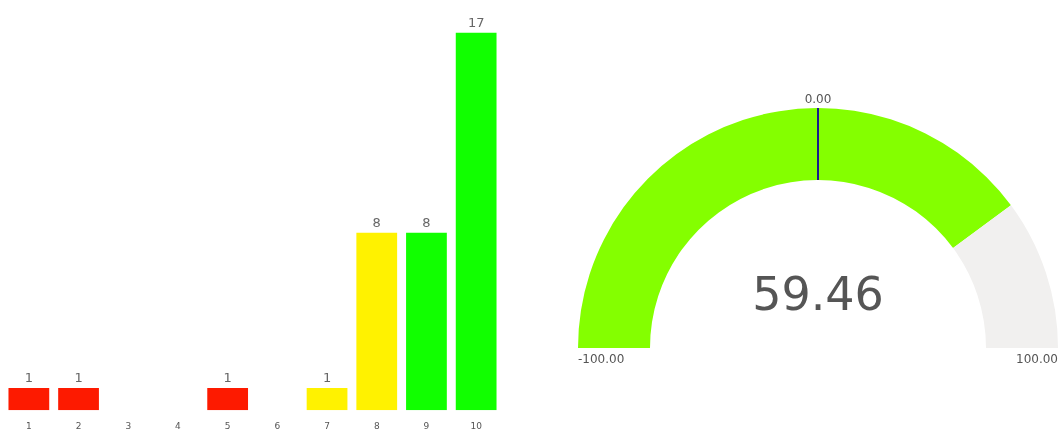 This screenshot has width=1059, height=435. Describe the element at coordinates (1037, 359) in the screenshot. I see `text: 100.00` at that location.